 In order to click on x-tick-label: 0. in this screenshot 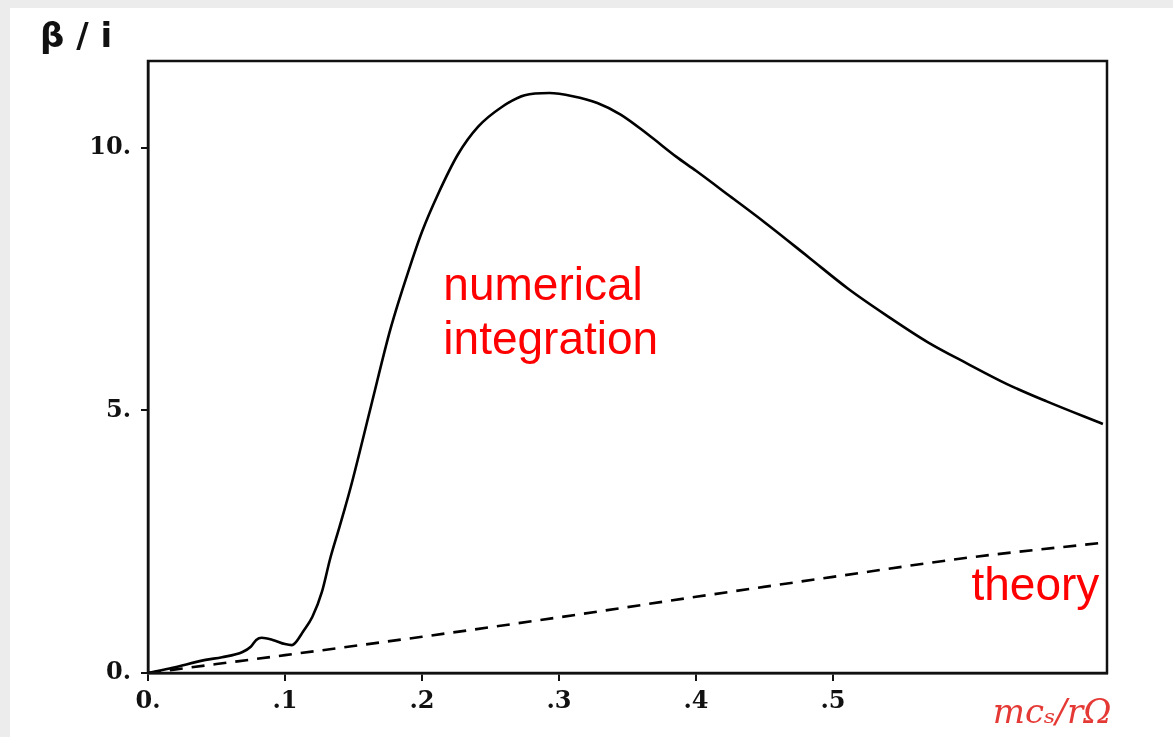, I will do `click(148, 699)`.